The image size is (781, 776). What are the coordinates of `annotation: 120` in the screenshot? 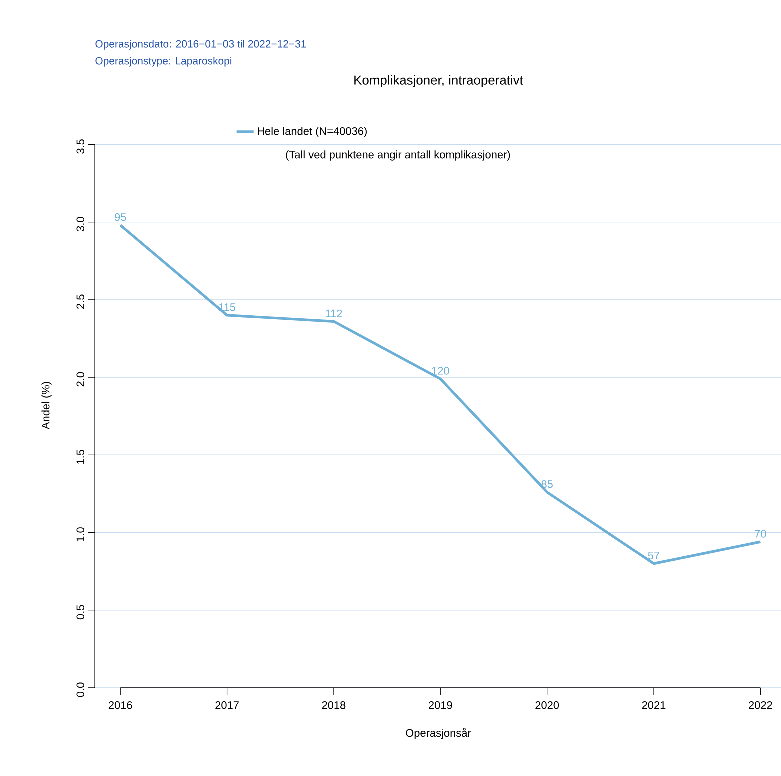 It's located at (441, 371).